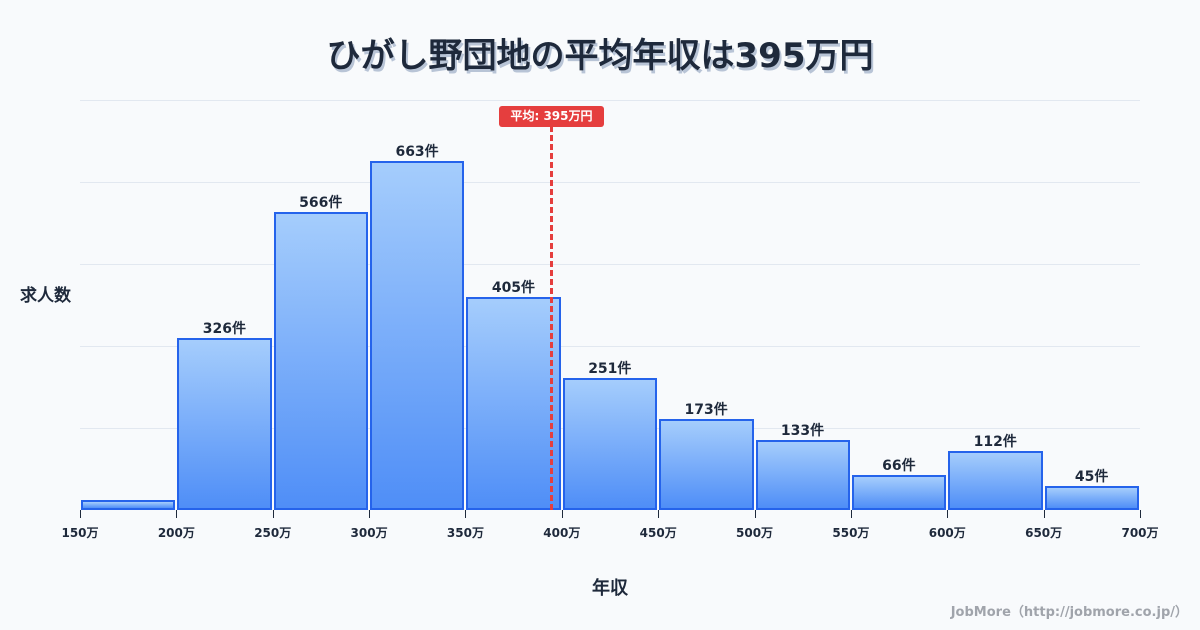 The image size is (1200, 630). I want to click on bar-value-label: 251件, so click(610, 368).